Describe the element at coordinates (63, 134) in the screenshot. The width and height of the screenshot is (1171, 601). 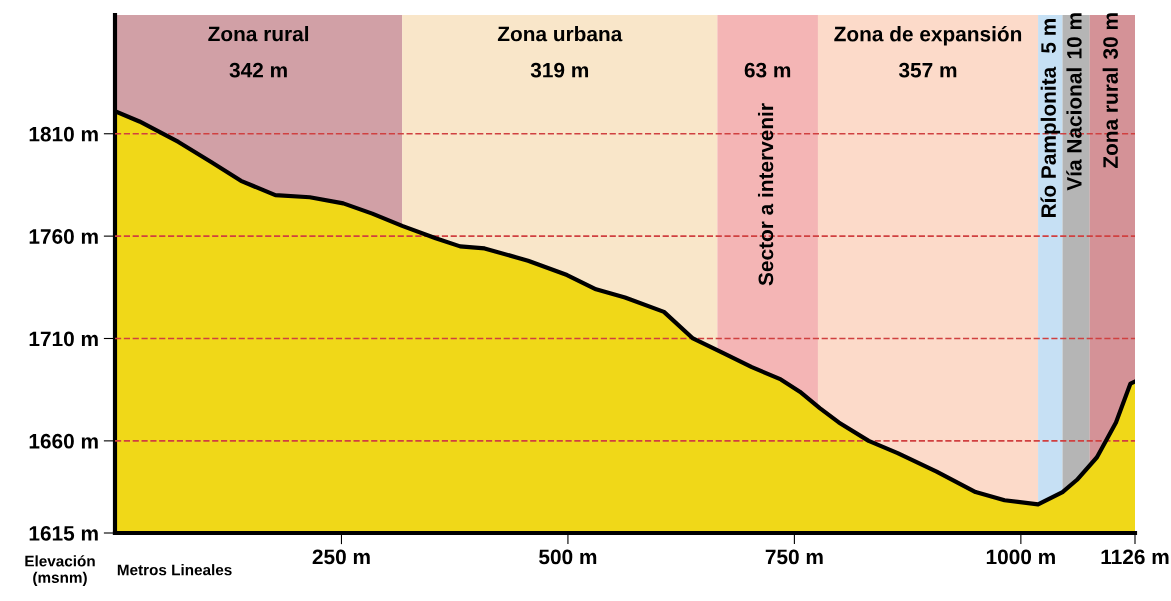
I see `y-tick-label: 1810 m` at that location.